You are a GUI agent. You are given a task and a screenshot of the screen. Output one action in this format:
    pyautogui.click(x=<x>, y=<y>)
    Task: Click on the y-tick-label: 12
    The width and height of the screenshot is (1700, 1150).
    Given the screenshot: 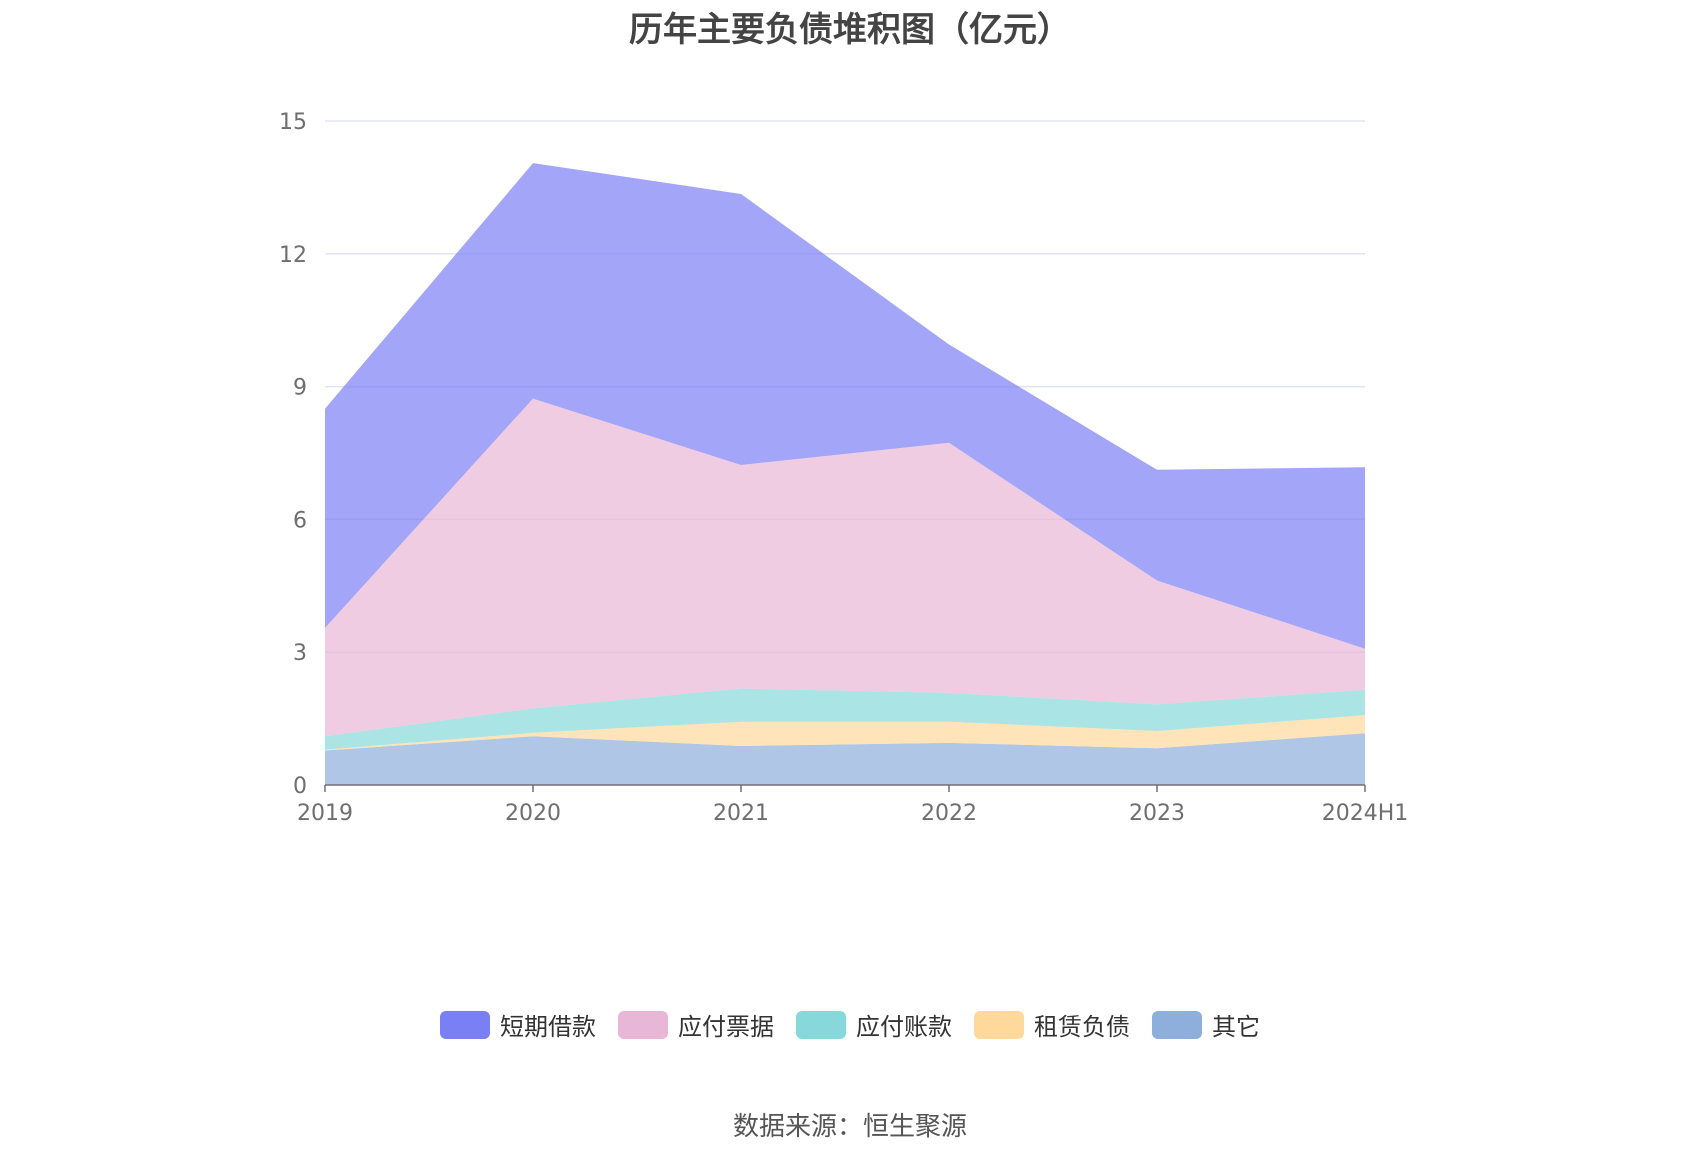 What is the action you would take?
    pyautogui.click(x=293, y=255)
    